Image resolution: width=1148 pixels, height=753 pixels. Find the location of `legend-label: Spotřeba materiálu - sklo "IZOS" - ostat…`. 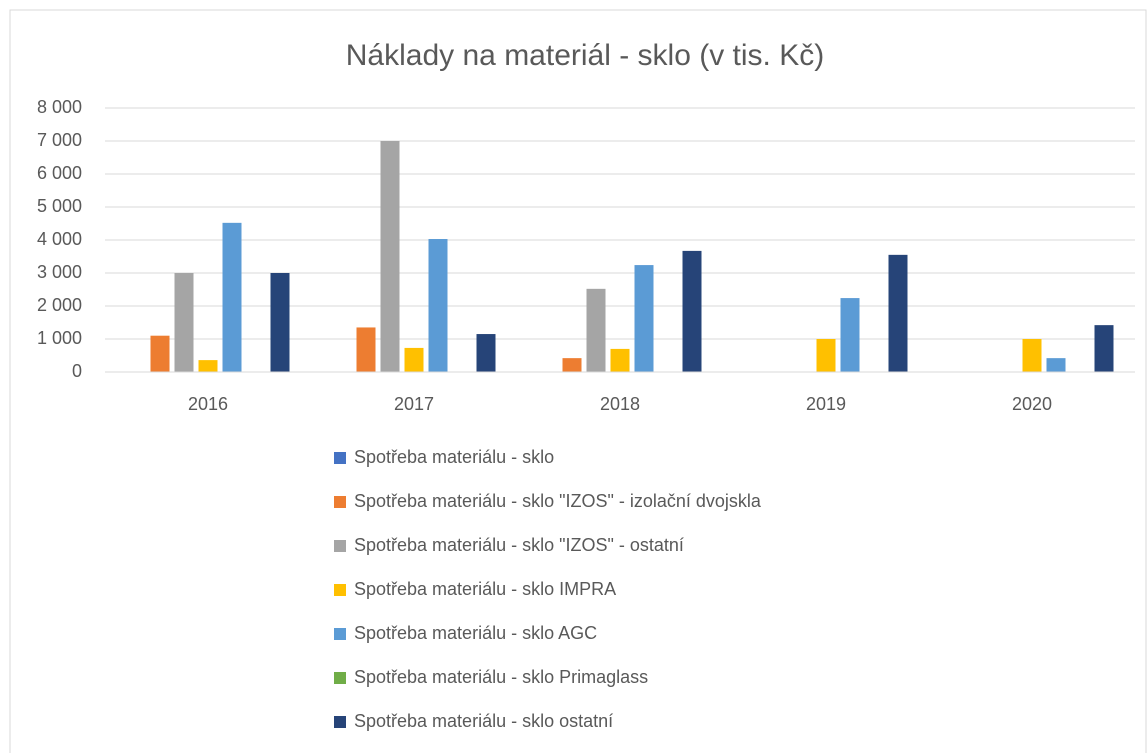

legend-label: Spotřeba materiálu - sklo "IZOS" - ostat… is located at coordinates (519, 545).